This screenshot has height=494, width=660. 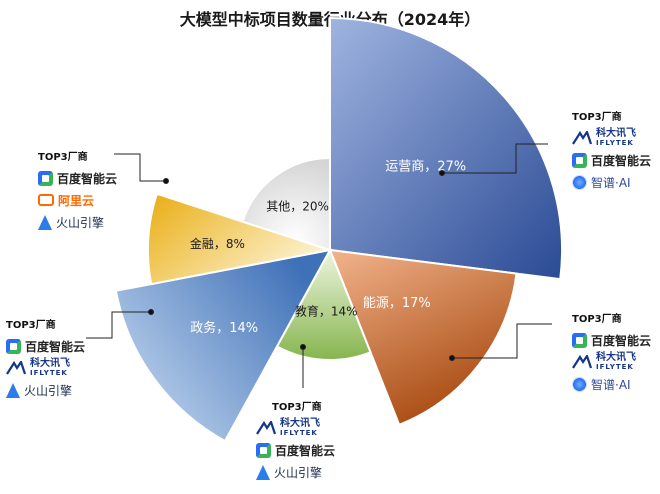 I want to click on vendors-telecom: TOP3厂商 科大讯飞 IFLYTEK 百度智能云 智谱·AI, so click(x=611, y=150).